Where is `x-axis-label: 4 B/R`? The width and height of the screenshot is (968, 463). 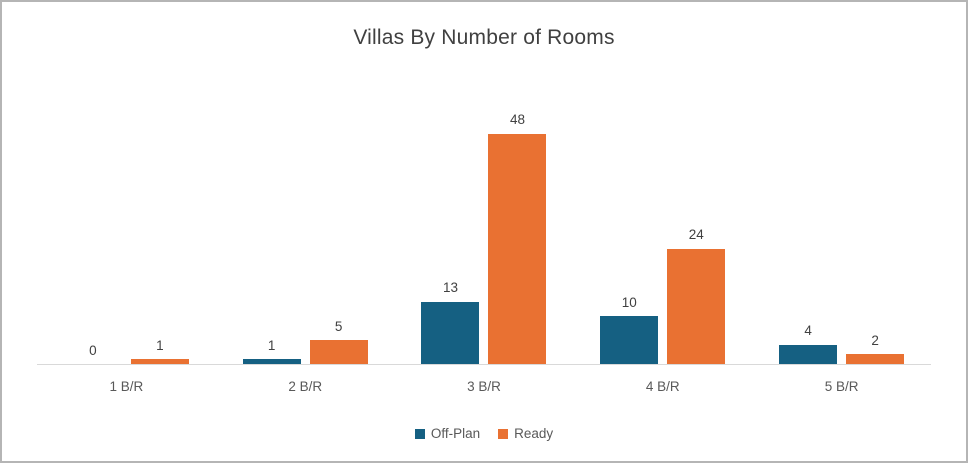 x-axis-label: 4 B/R is located at coordinates (662, 386).